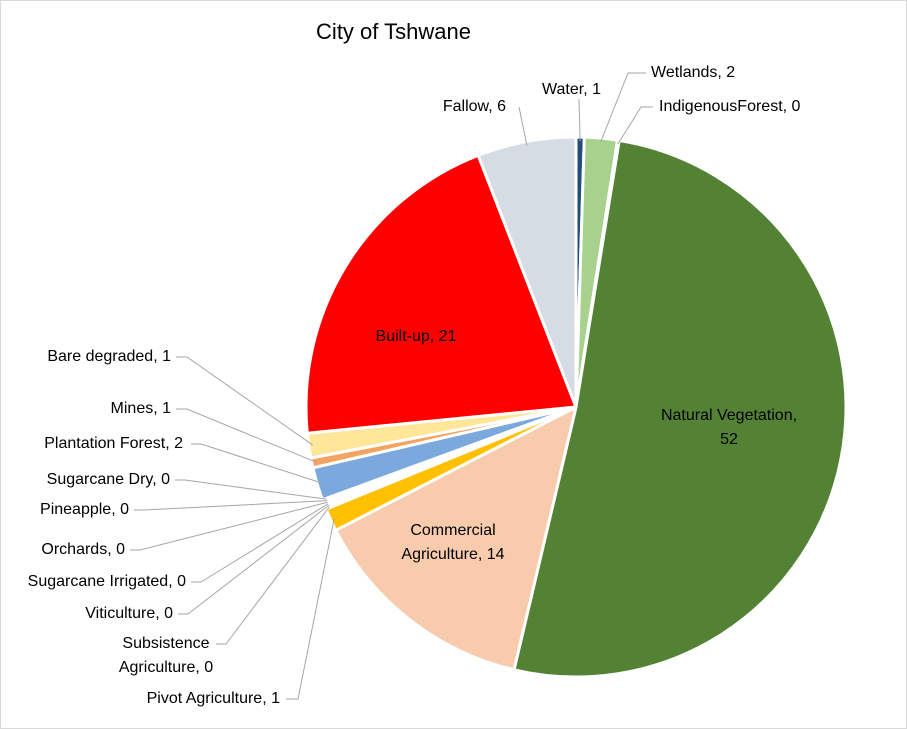 Image resolution: width=907 pixels, height=729 pixels. I want to click on pie-slice-commercial-agriculture, so click(456, 538).